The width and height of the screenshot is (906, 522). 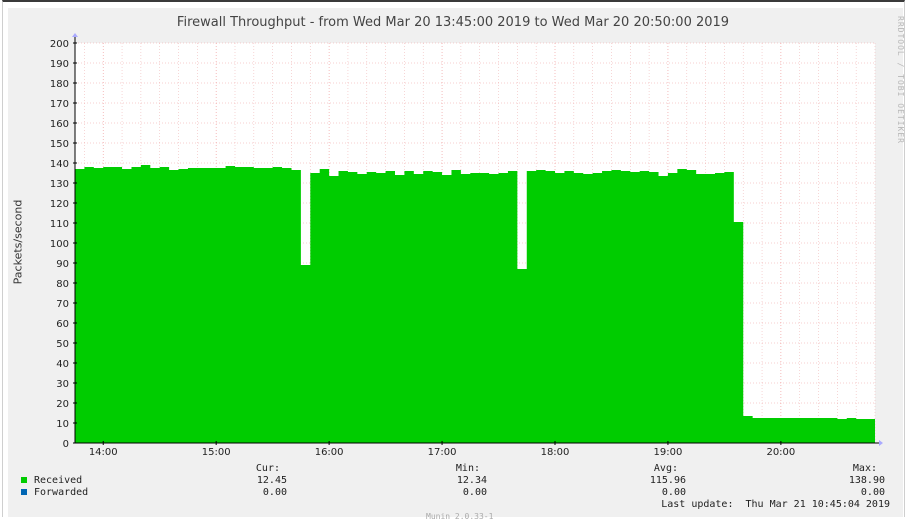 What do you see at coordinates (442, 452) in the screenshot?
I see `x-tick-label: 17:00` at bounding box center [442, 452].